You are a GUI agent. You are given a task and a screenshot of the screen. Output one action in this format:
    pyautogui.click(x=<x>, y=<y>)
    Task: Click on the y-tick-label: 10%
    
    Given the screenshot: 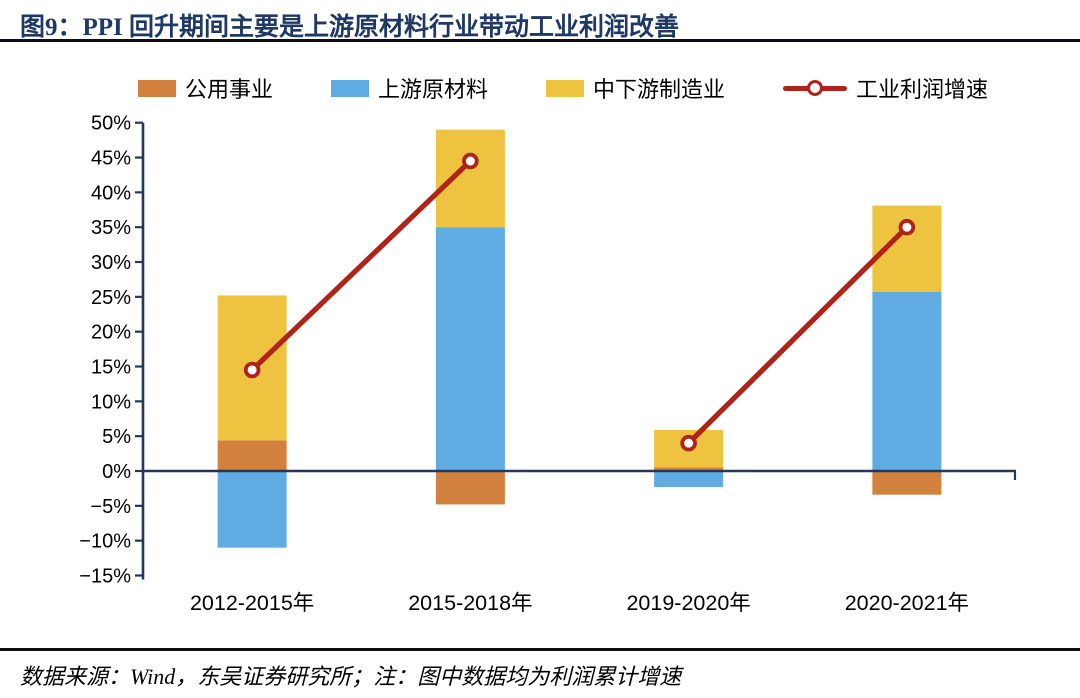 What is the action you would take?
    pyautogui.click(x=111, y=402)
    